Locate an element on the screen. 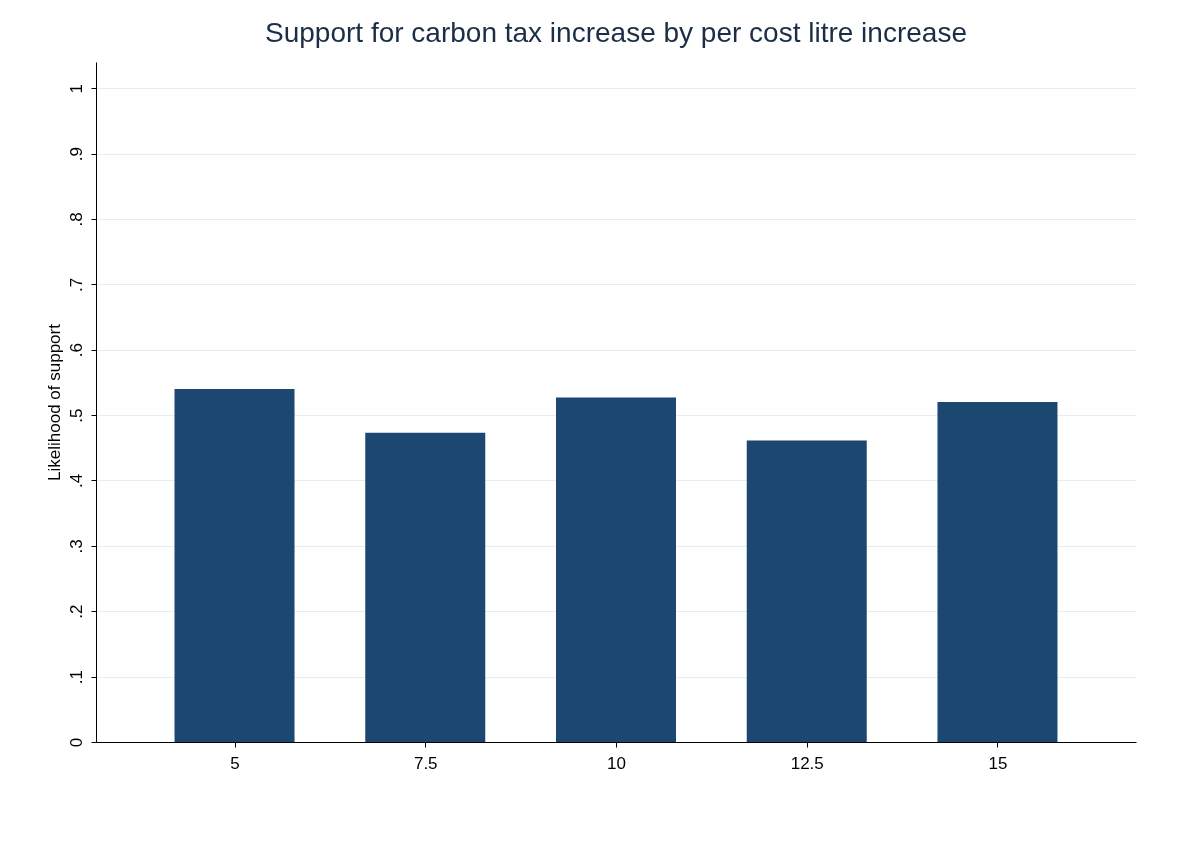 The width and height of the screenshot is (1187, 844). chart-title: Support for carbon tax increase by per cost litre increase is located at coordinates (616, 32).